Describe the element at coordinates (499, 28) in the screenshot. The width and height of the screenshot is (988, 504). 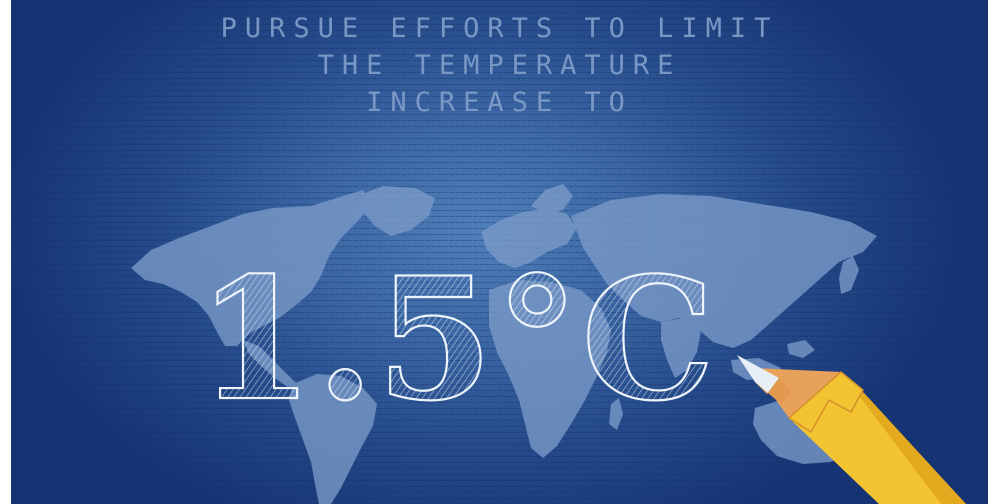
I see `headline-line-1: PURSUE EFFORTS TO LIMIT` at that location.